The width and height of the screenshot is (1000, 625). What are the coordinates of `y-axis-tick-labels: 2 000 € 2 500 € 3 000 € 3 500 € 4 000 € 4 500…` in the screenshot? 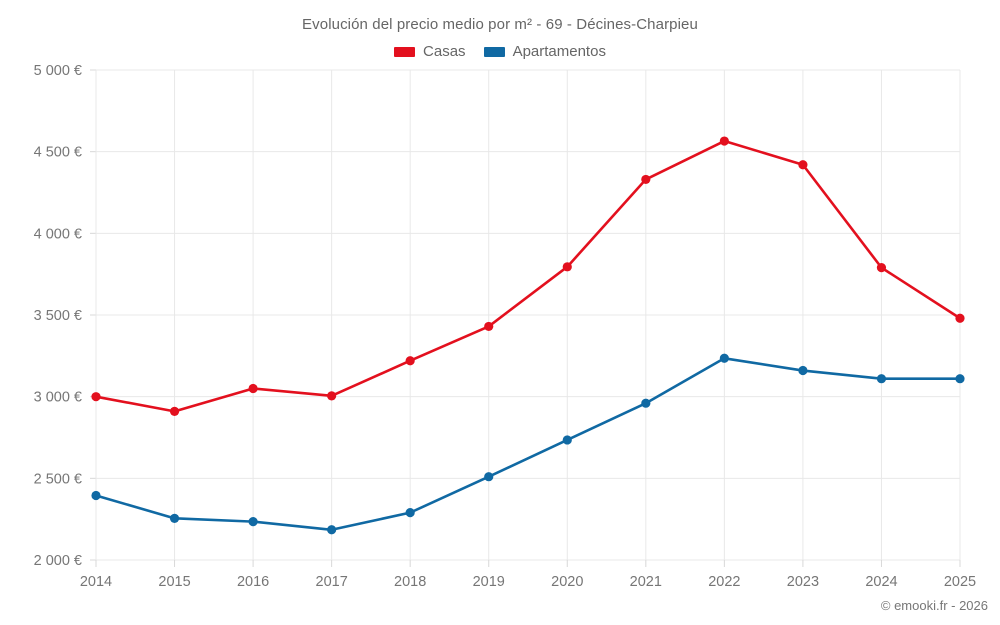 It's located at (58, 316).